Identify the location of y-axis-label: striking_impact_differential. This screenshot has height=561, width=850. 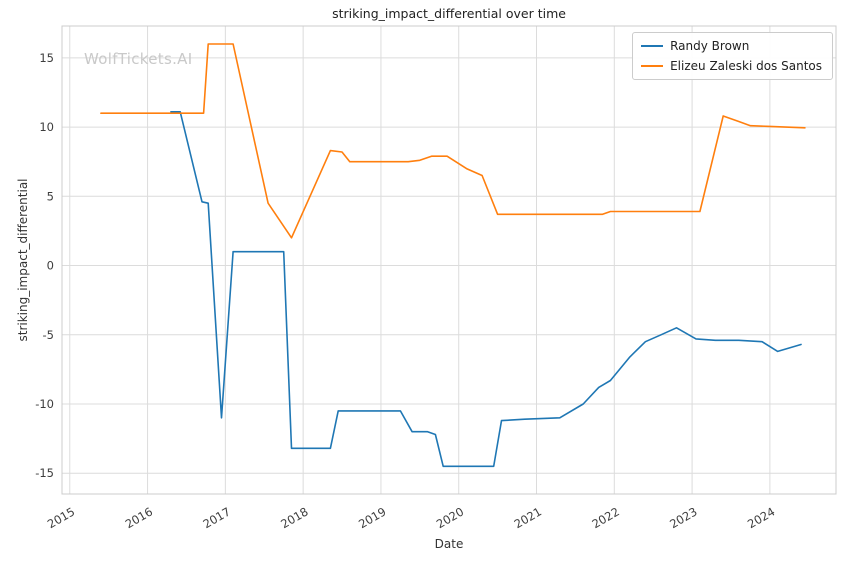
(23, 260).